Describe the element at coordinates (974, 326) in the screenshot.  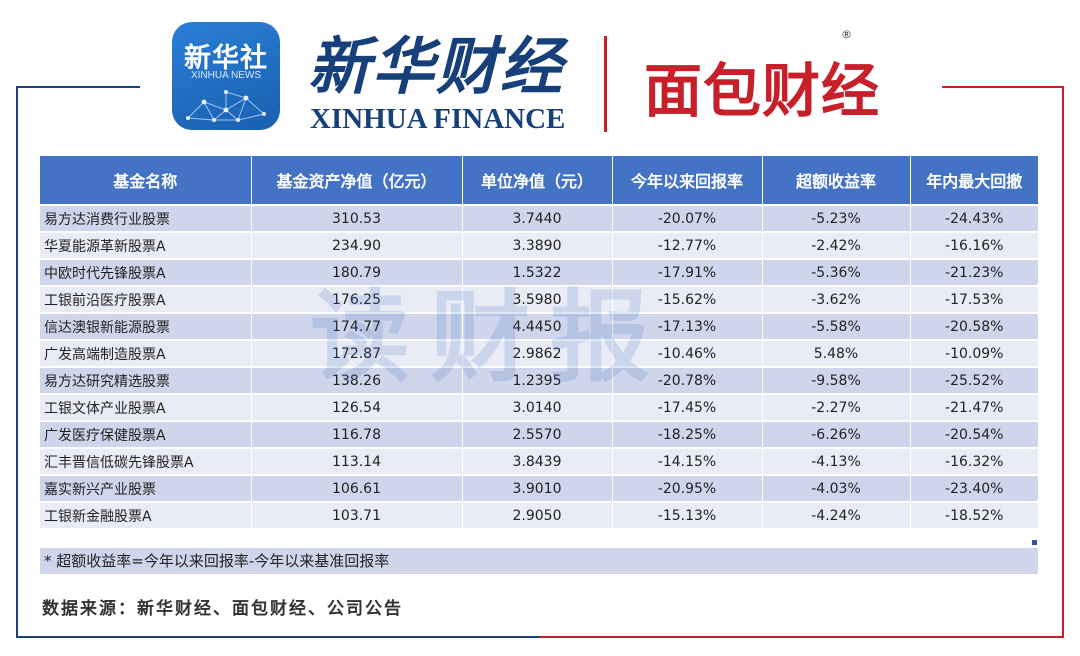
I see `cell-max-drawdown: -20.58%` at that location.